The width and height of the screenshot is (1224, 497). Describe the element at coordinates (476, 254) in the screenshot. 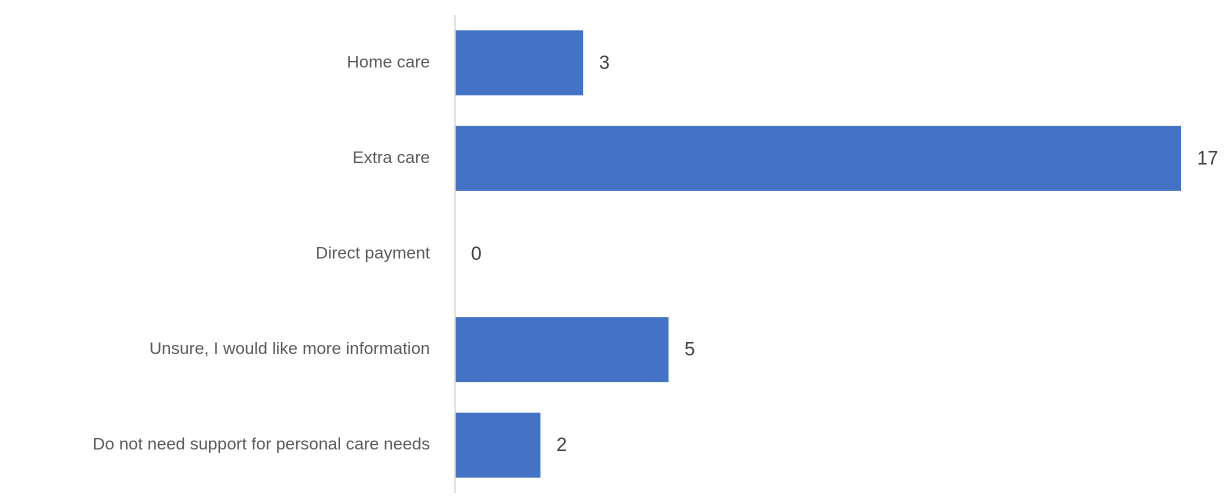

I see `value-label-2: 0` at that location.